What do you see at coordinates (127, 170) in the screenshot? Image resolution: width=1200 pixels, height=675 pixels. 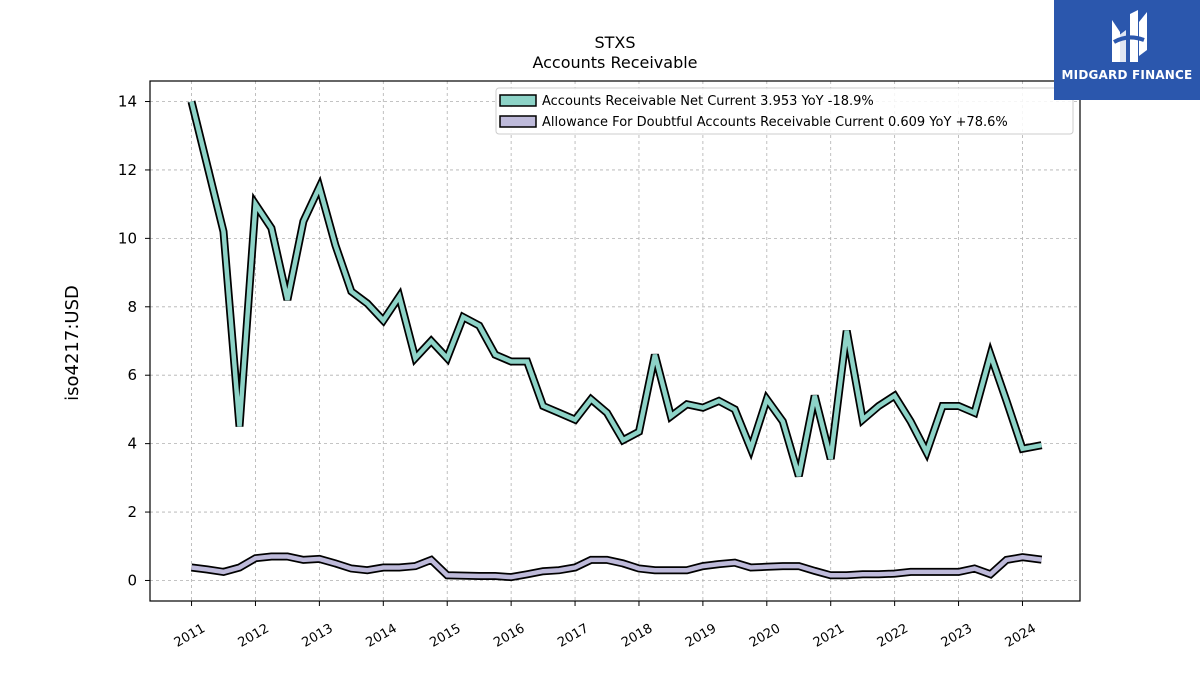 I see `y-tick-label: 12` at bounding box center [127, 170].